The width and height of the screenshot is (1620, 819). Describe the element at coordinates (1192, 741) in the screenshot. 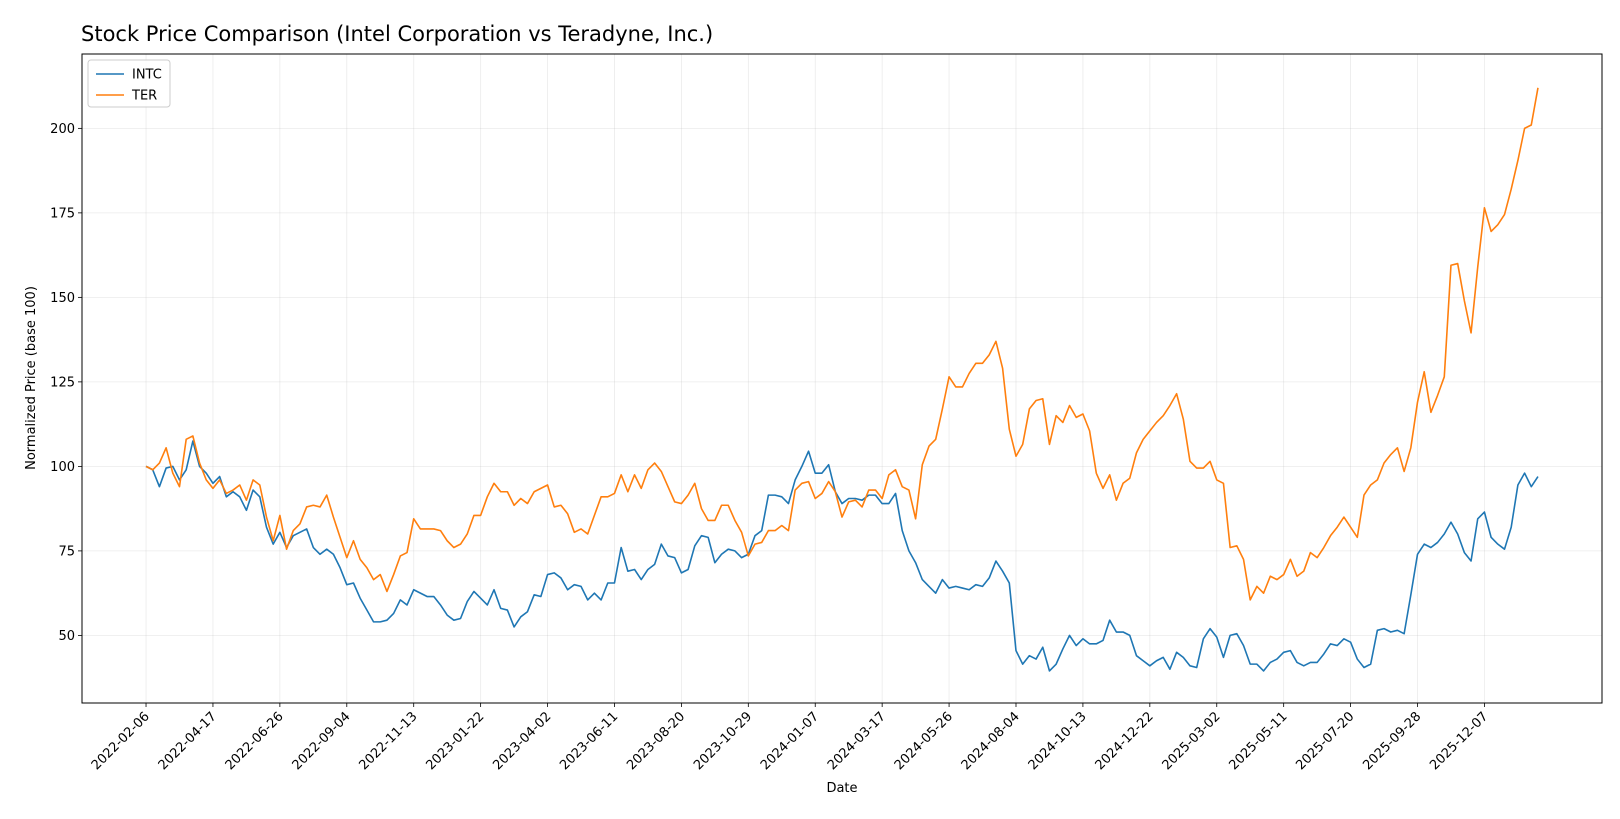

I see `x-tick-label: 2025-03-02` at that location.